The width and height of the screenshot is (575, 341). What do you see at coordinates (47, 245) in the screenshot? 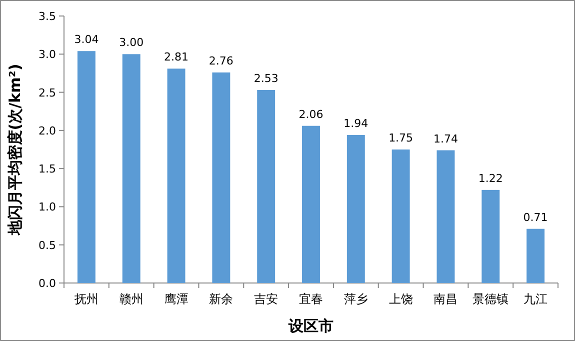
I see `y-tick-label: 0.5` at bounding box center [47, 245].